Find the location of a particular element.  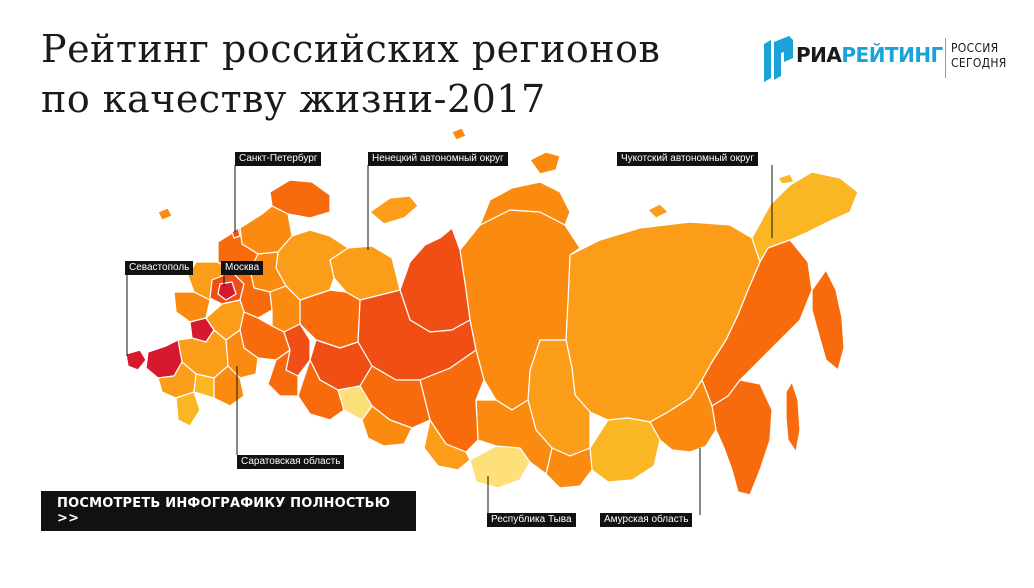

island-novaya-zemlya is located at coordinates (394, 210).